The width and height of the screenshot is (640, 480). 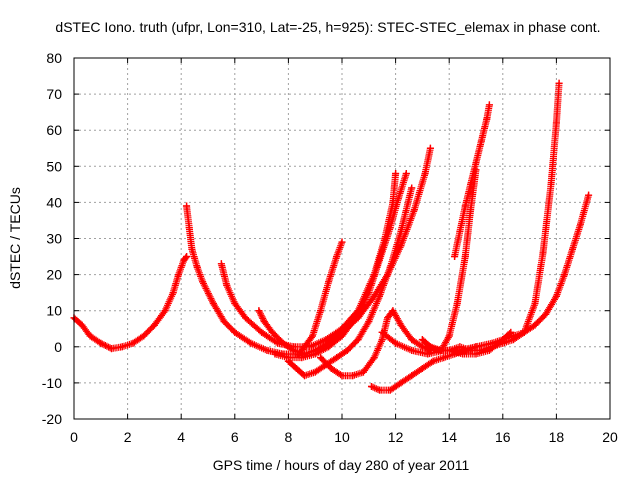 What do you see at coordinates (449, 437) in the screenshot?
I see `x-tick-label: 14` at bounding box center [449, 437].